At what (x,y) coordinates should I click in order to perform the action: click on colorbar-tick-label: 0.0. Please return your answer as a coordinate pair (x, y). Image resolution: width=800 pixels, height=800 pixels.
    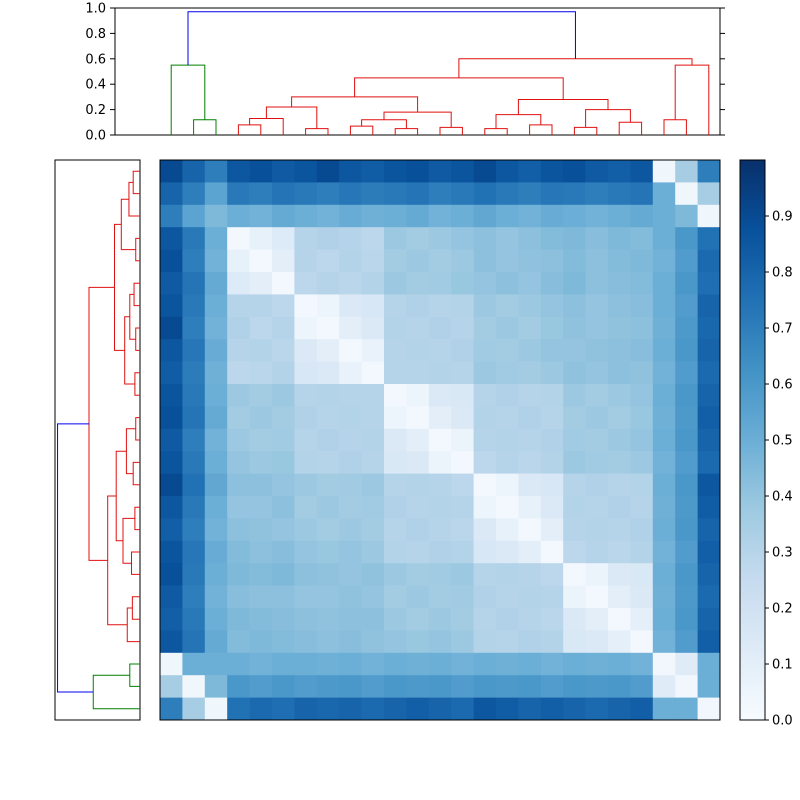
    Looking at the image, I should click on (782, 721).